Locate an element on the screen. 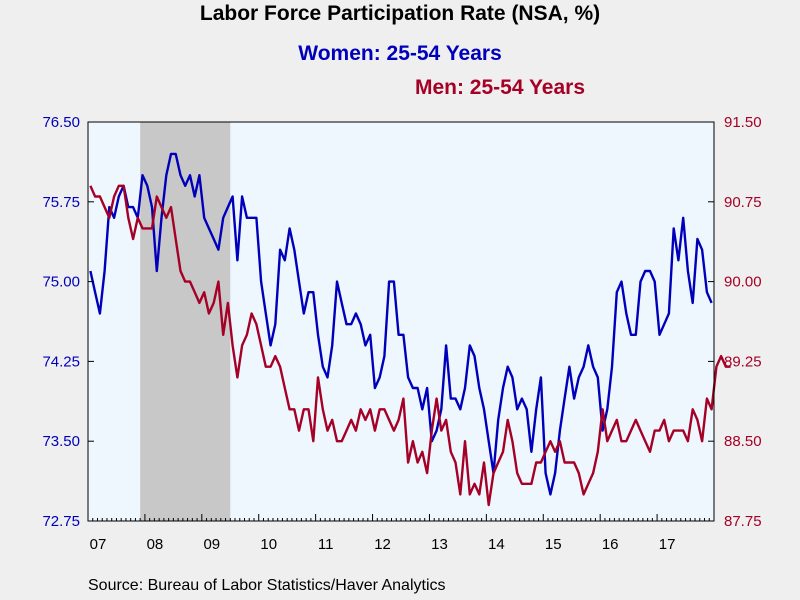 The height and width of the screenshot is (600, 800). left-axis-tick-label: 76.50 is located at coordinates (61, 122).